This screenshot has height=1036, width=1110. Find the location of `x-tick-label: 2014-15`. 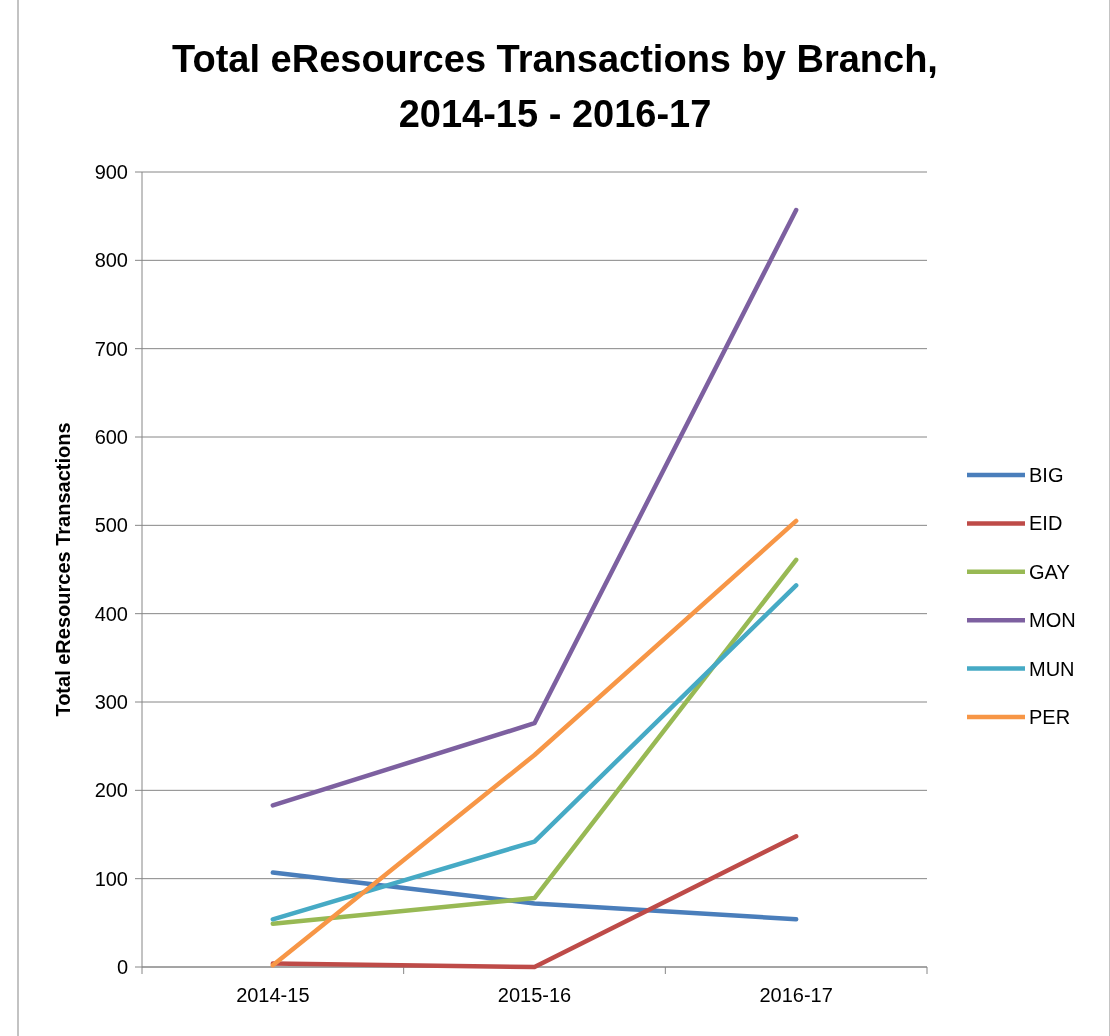

x-tick-label: 2014-15 is located at coordinates (273, 995).